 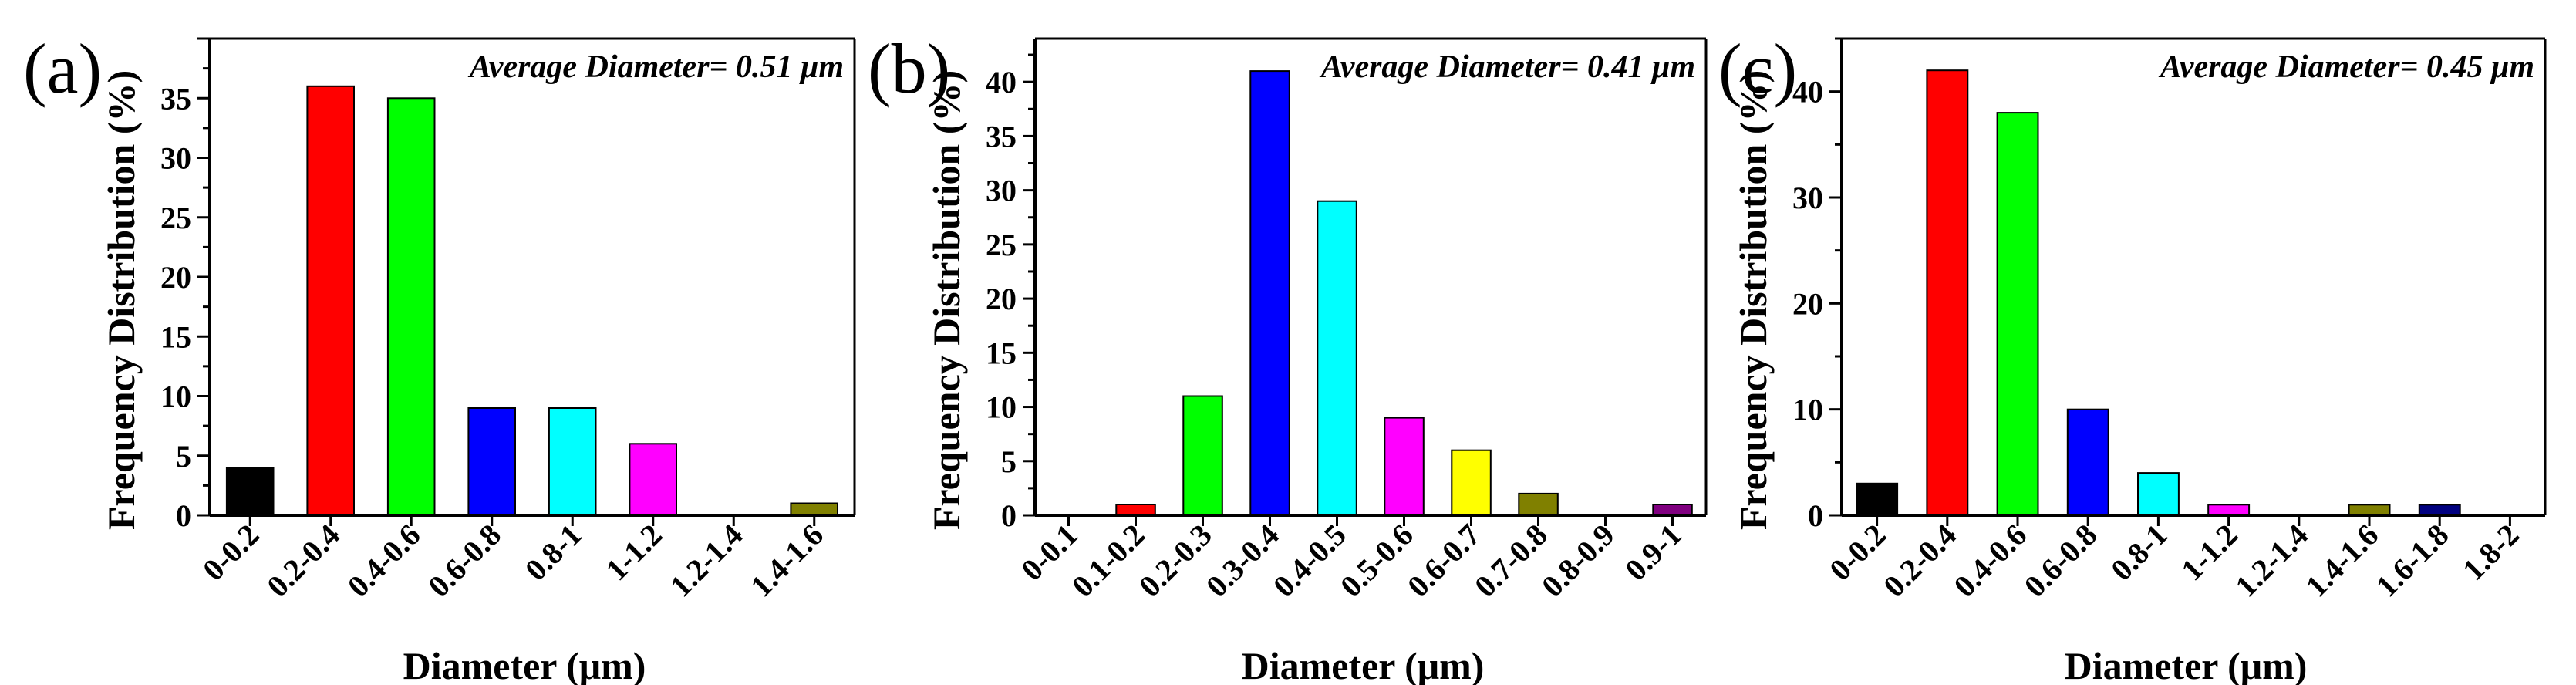 What do you see at coordinates (62, 68) in the screenshot?
I see `panel-label: (a)` at bounding box center [62, 68].